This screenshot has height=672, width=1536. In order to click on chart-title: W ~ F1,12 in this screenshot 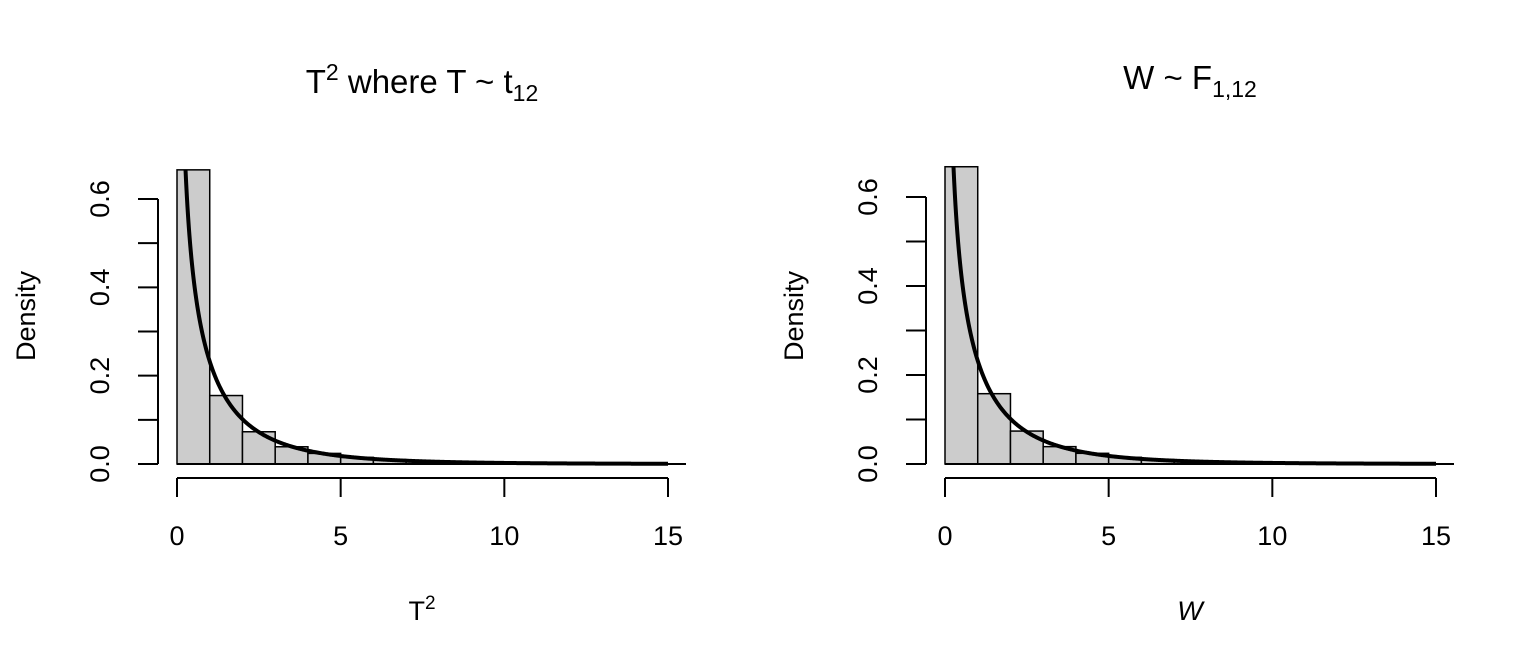, I will do `click(1190, 80)`.